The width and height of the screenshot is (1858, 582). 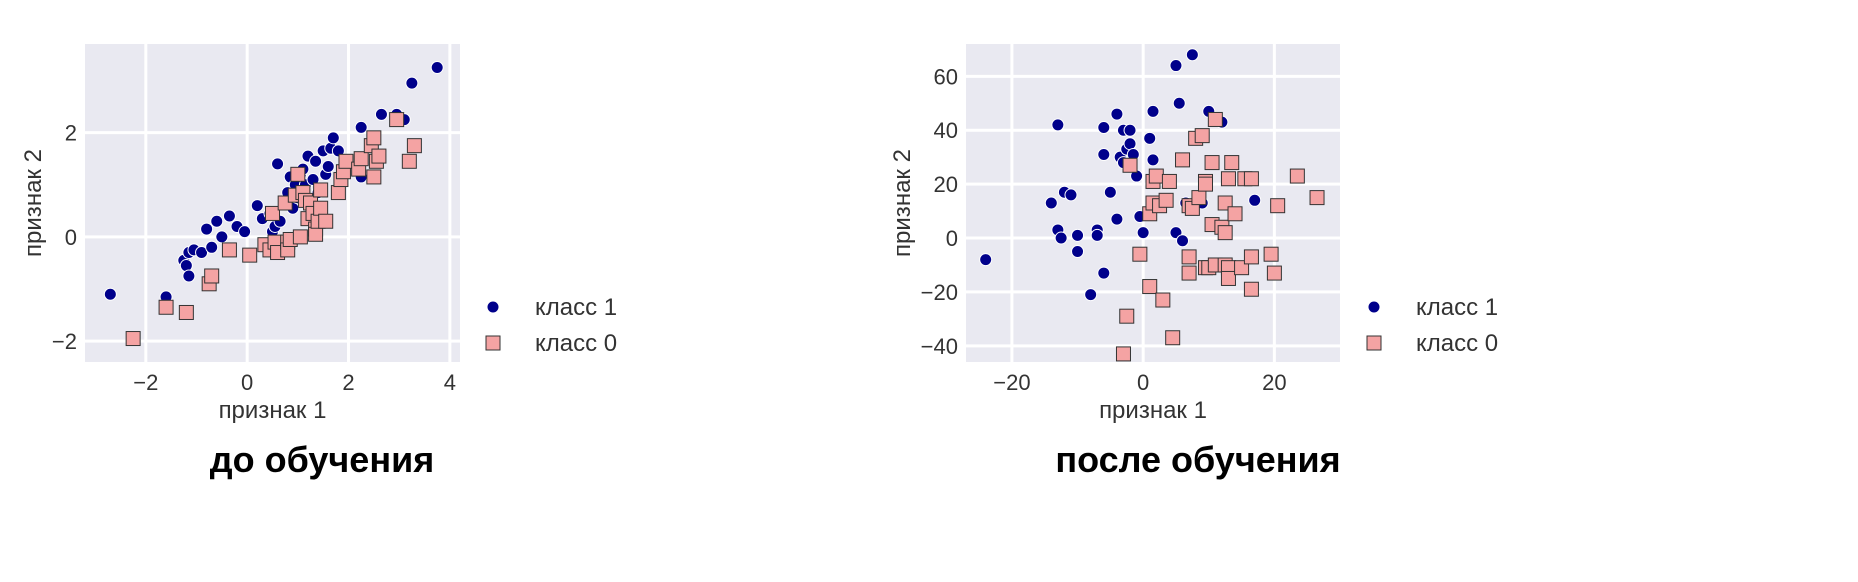 I want to click on x-tick-label: 4, so click(x=450, y=382).